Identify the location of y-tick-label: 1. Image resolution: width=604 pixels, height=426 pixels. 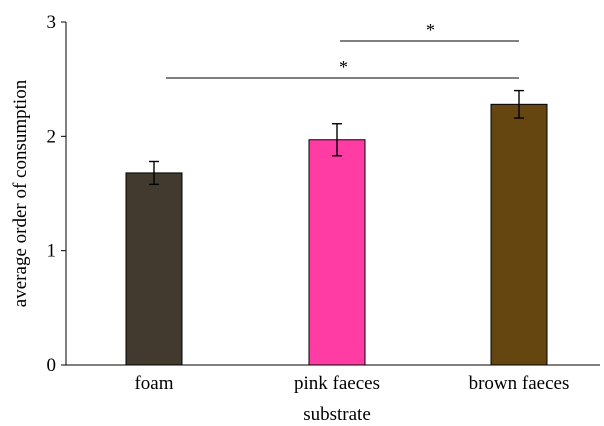
(52, 251).